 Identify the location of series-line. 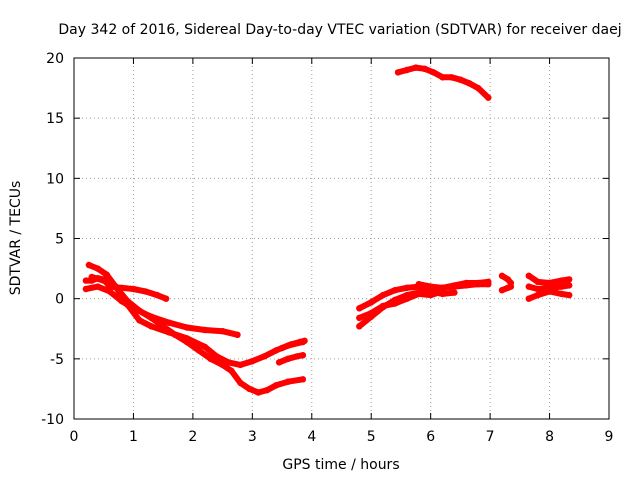
(197, 335).